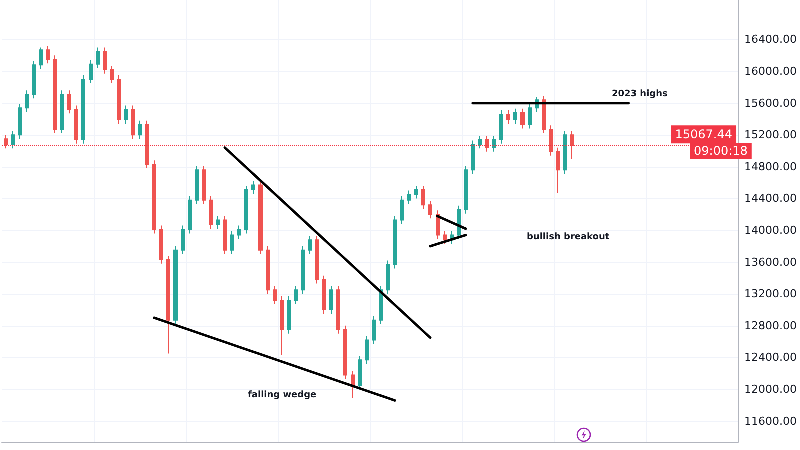 The image size is (800, 450). Describe the element at coordinates (568, 237) in the screenshot. I see `annotation: bullish breakout` at that location.